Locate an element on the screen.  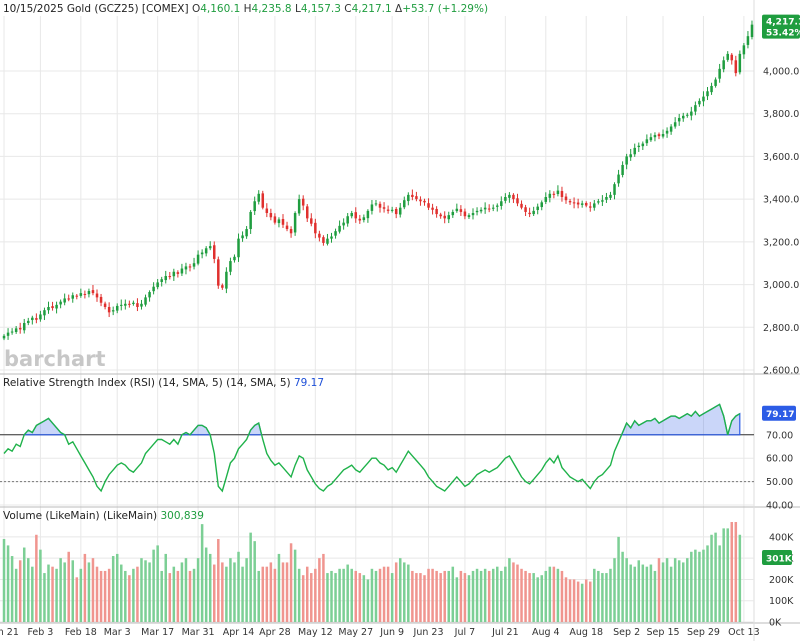
x-tick-label: Mar 3 is located at coordinates (117, 632).